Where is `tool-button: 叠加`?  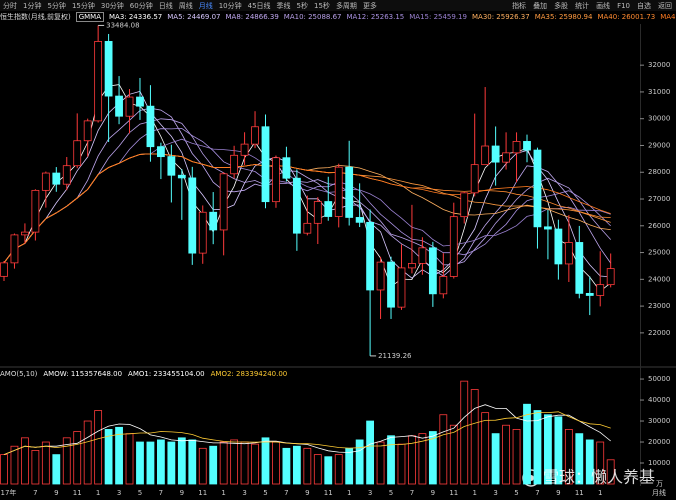
tool-button: 叠加 is located at coordinates (540, 5).